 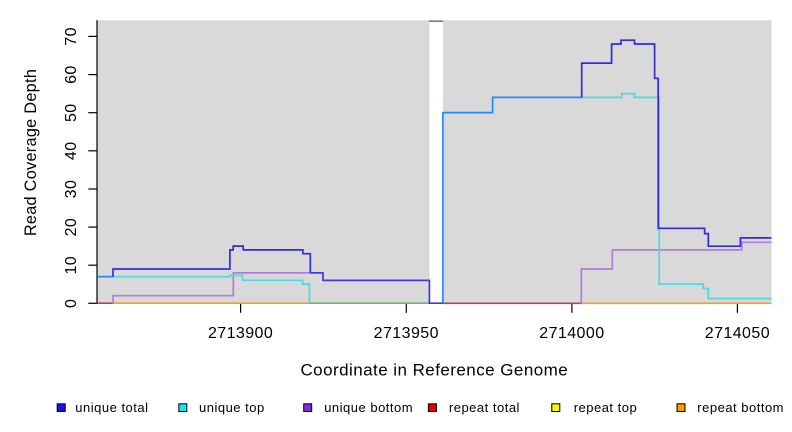 What do you see at coordinates (71, 227) in the screenshot?
I see `svg-text: 20` at bounding box center [71, 227].